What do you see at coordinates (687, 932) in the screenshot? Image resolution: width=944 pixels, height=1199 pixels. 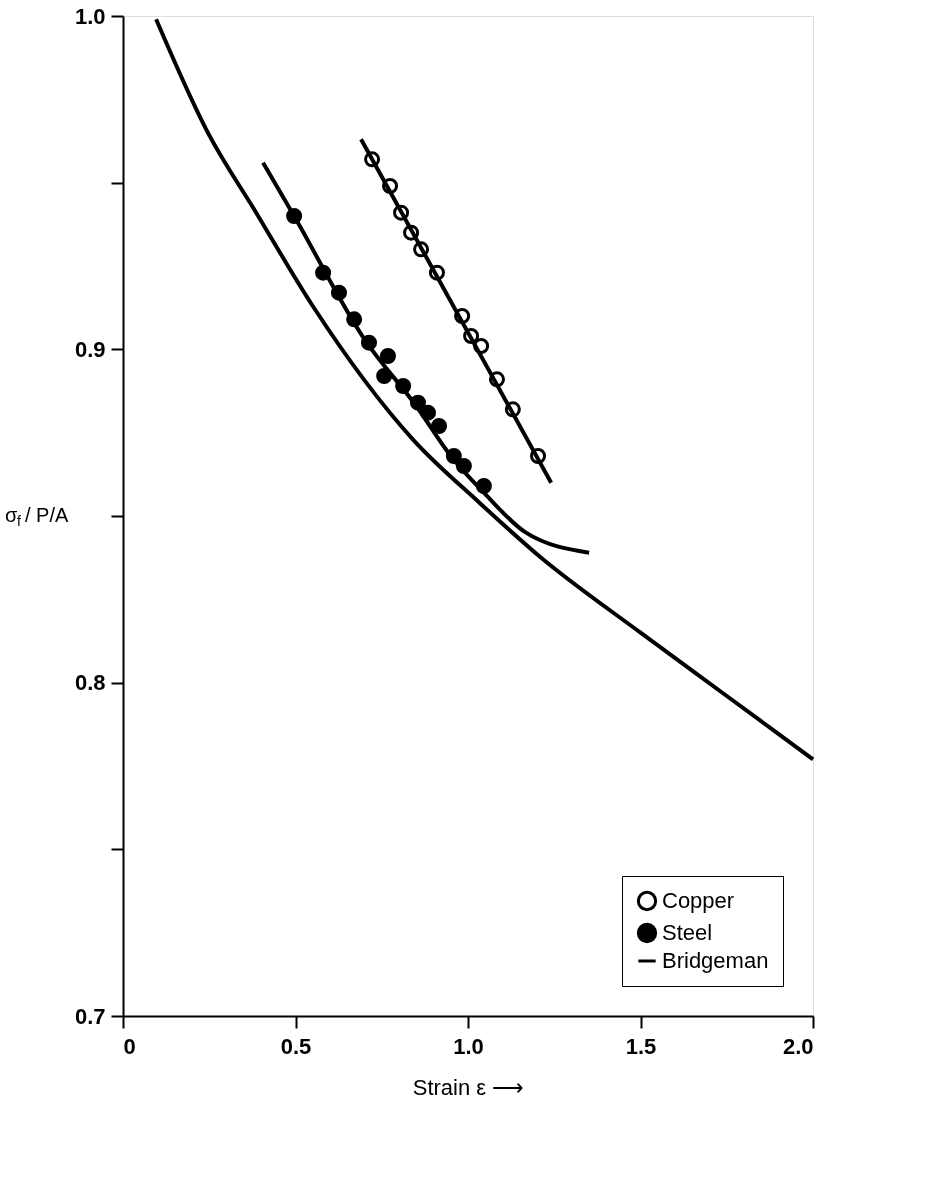 I see `legend-label: Steel` at bounding box center [687, 932].